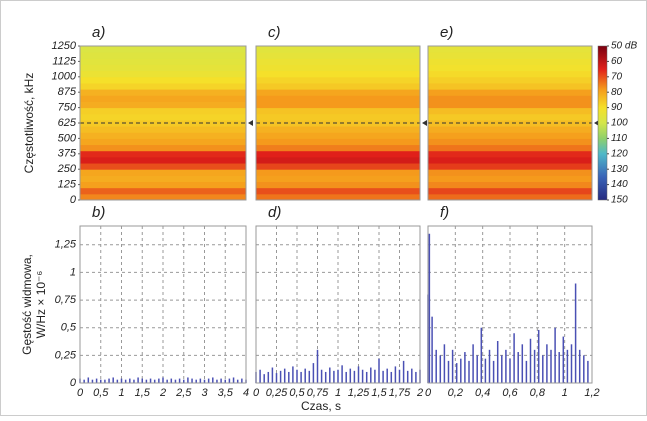 Image resolution: width=647 pixels, height=421 pixels. I want to click on y-axis-label: W/Hz × 10⁻⁶, so click(41, 305).